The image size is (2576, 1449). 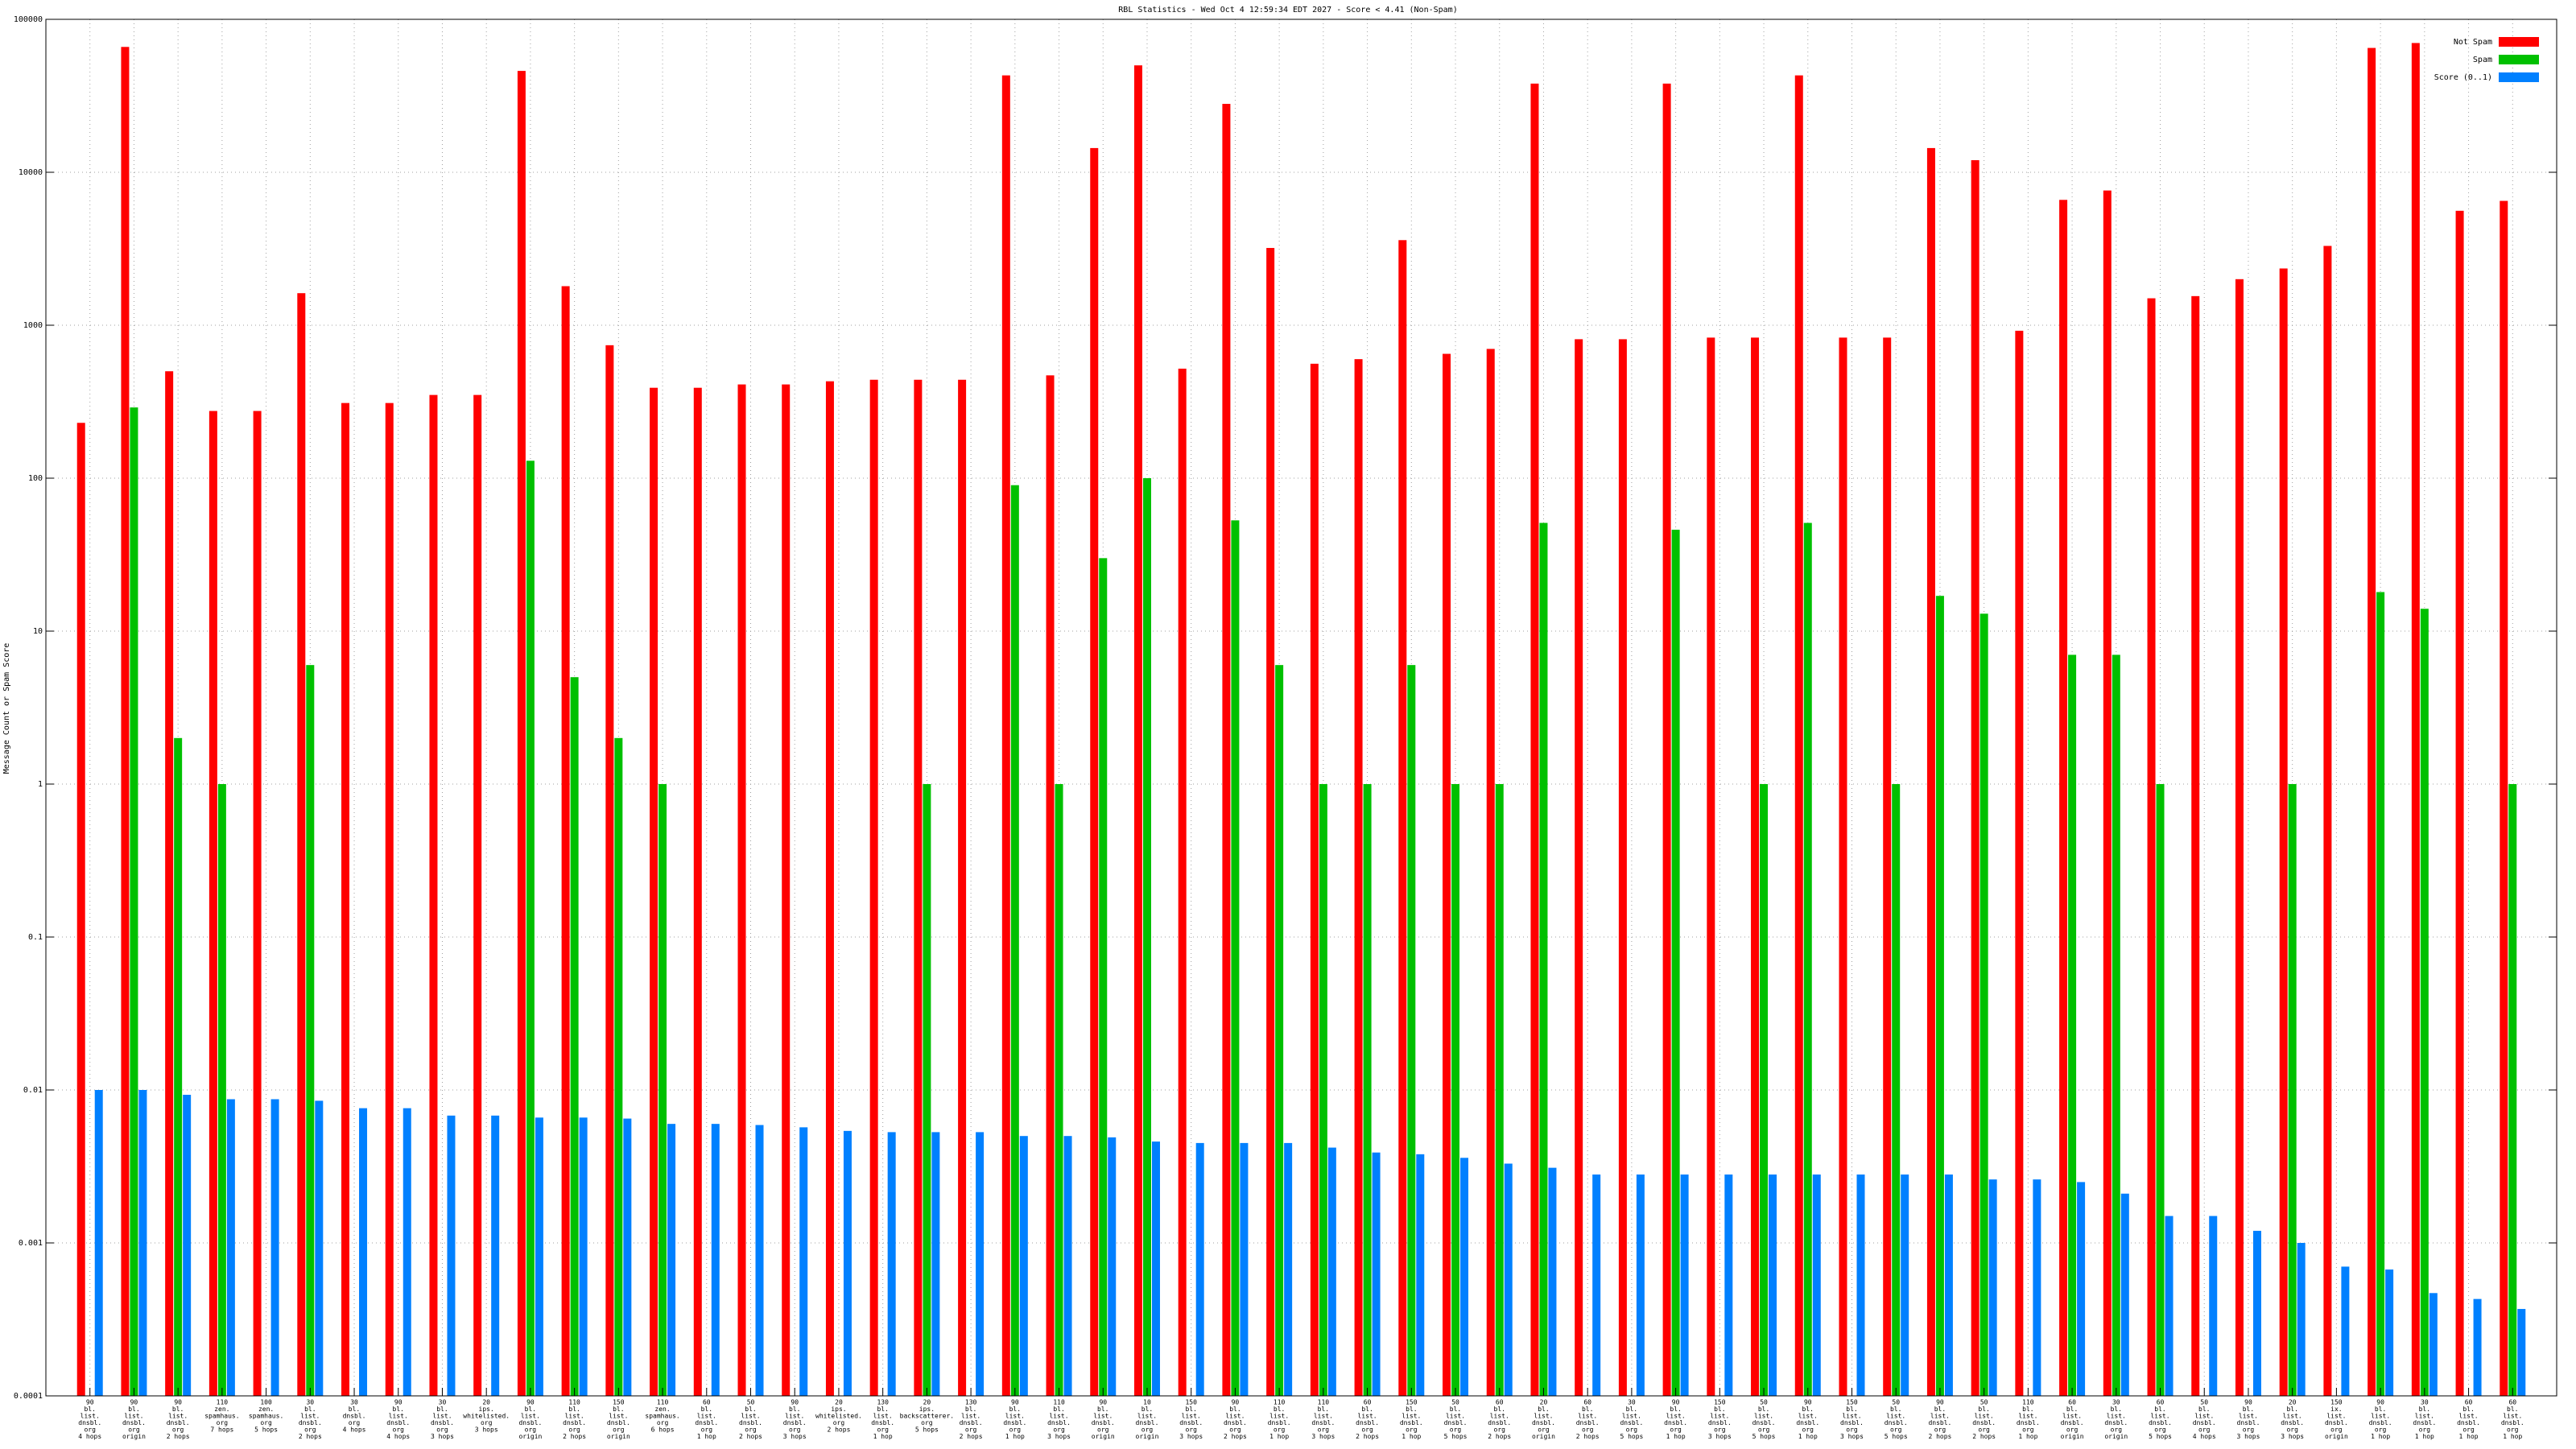 What do you see at coordinates (1764, 1436) in the screenshot?
I see `x-tick-label: 5 hops` at bounding box center [1764, 1436].